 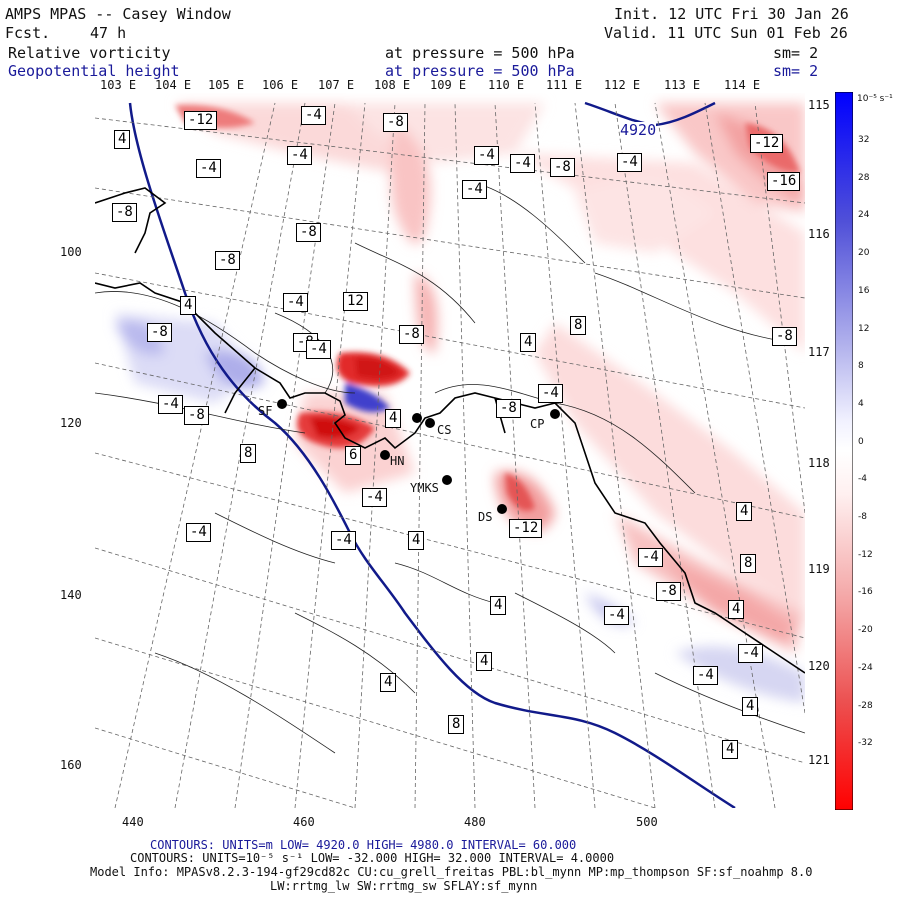 I want to click on y-tick-label: 120, so click(x=71, y=423).